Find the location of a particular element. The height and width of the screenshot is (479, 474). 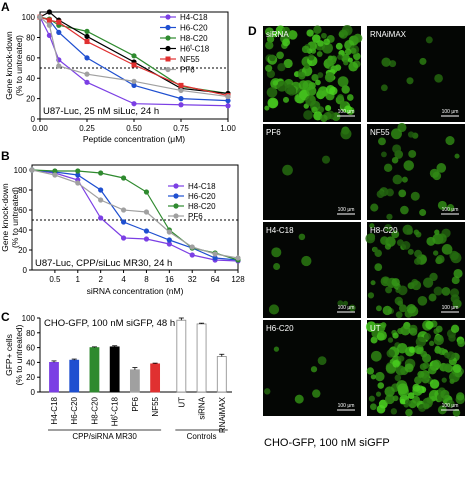

micrograph-tile: siRNA 100 μm is located at coordinates (313, 73).